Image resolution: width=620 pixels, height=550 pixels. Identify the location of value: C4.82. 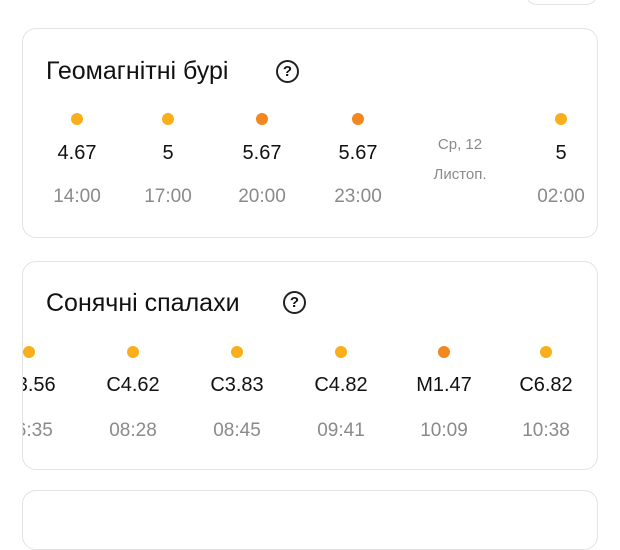
(341, 385).